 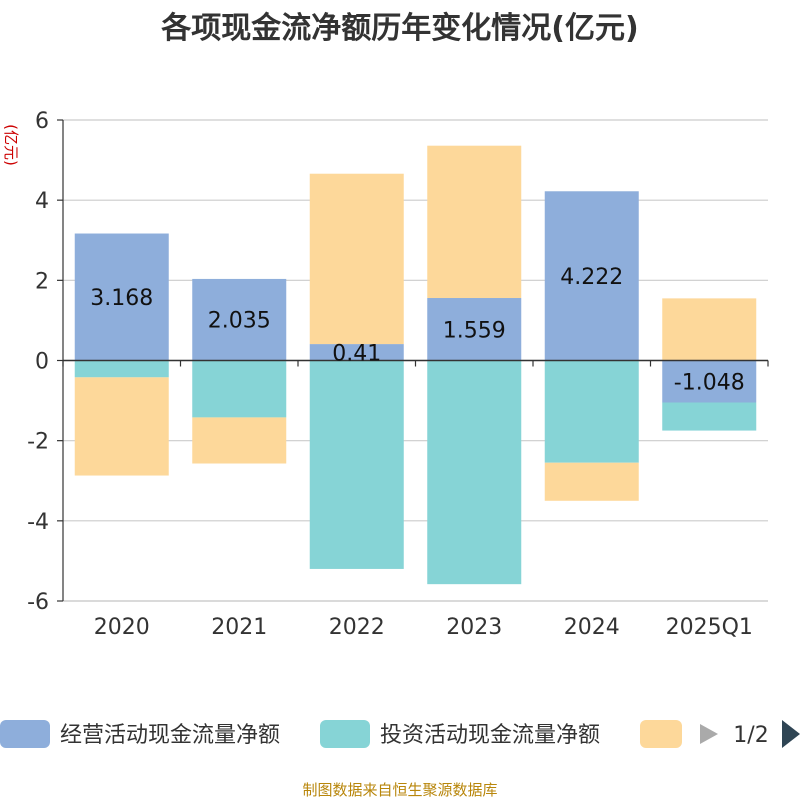 I want to click on x-tick-label: 2024, so click(x=592, y=627).